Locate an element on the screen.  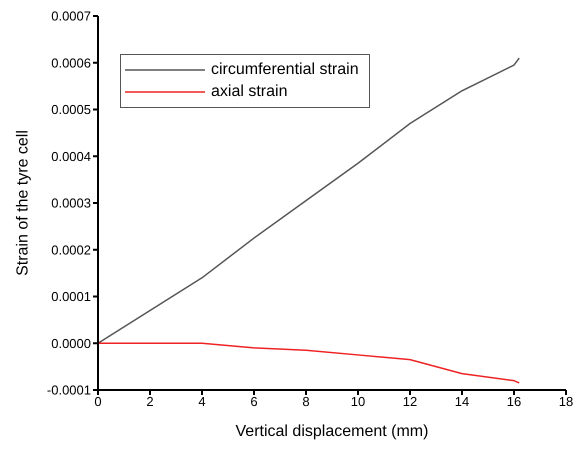
x-tick-label: 14 is located at coordinates (462, 402).